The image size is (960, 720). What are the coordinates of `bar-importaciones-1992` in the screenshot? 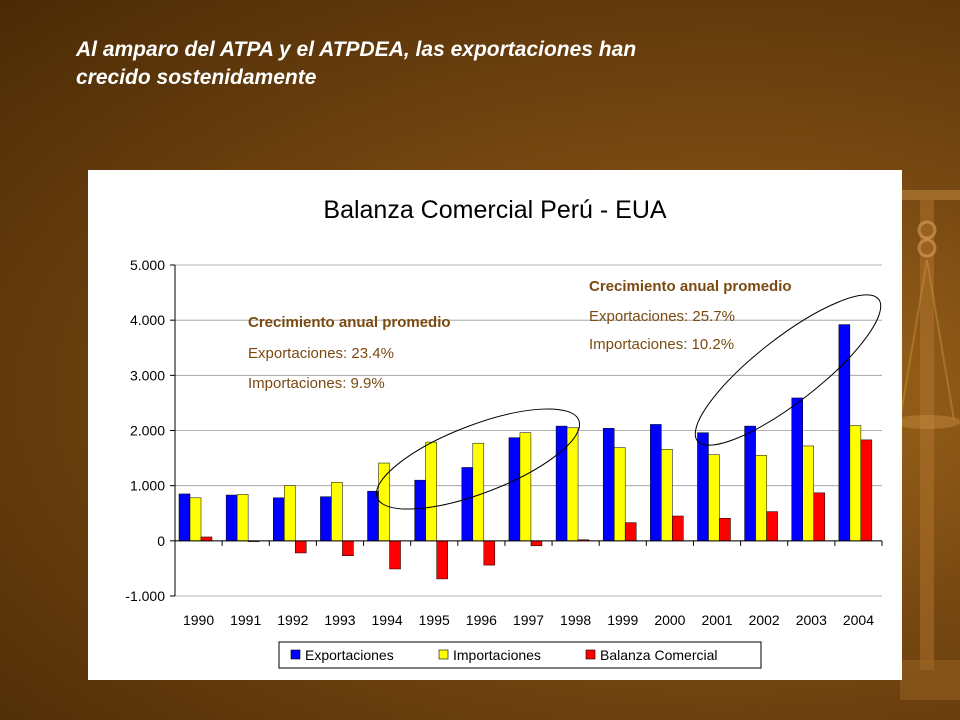 It's located at (290, 513).